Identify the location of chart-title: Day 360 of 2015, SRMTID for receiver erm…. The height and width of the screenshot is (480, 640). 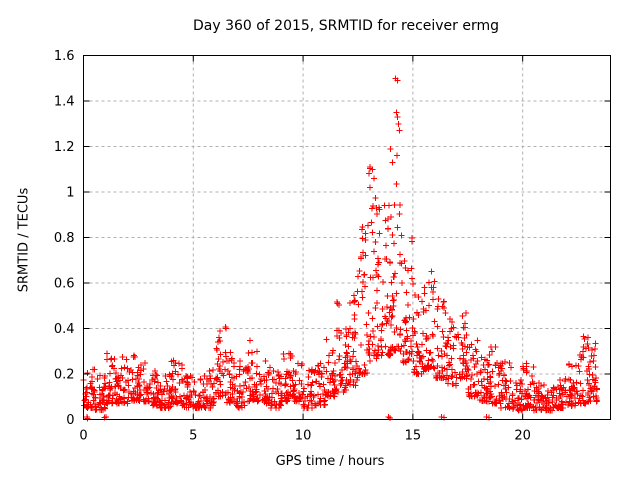
(346, 26).